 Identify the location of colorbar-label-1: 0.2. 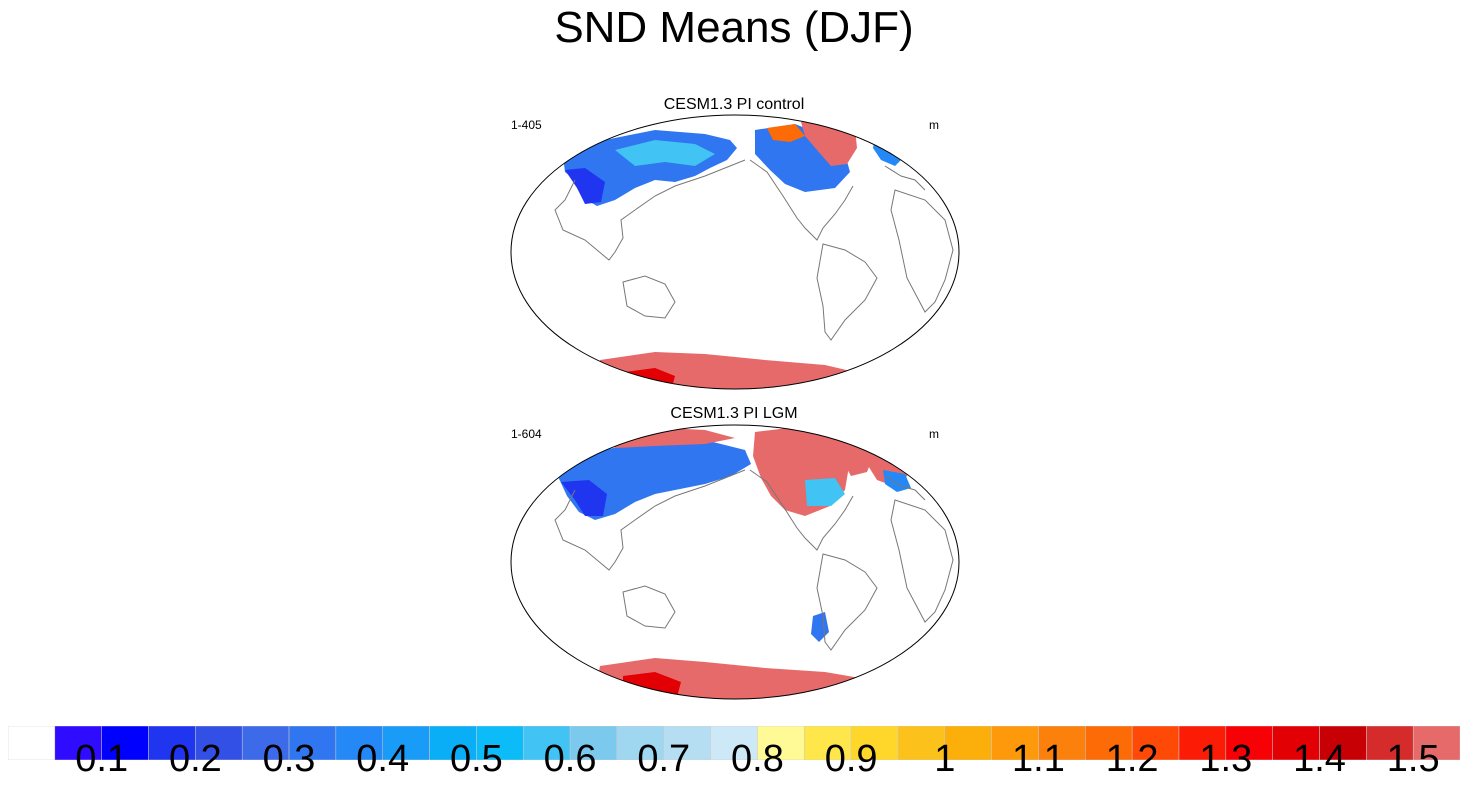
(195, 759).